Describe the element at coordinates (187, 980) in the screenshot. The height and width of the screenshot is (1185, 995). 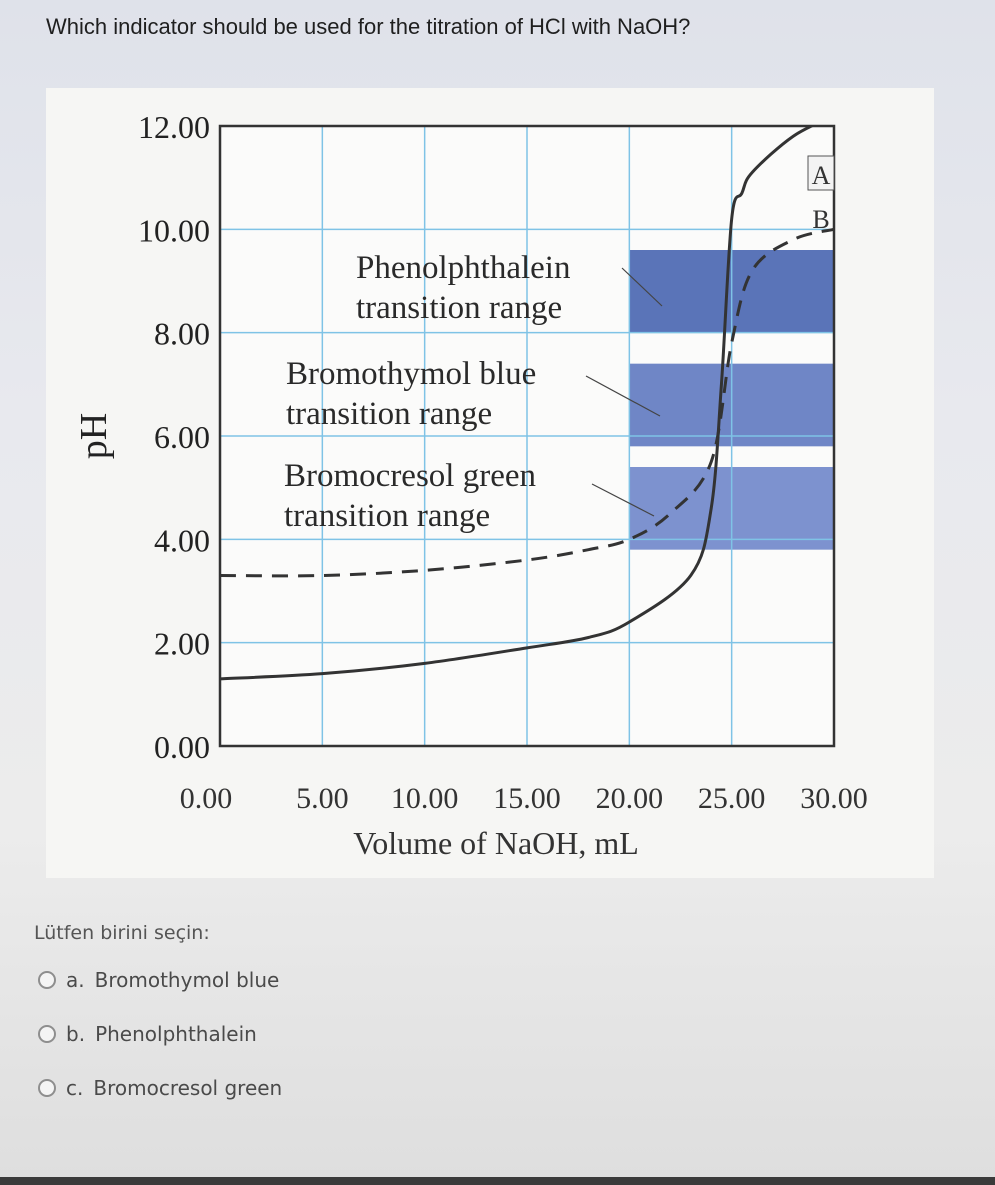
I see `option-a-label: Bromothymol blue` at that location.